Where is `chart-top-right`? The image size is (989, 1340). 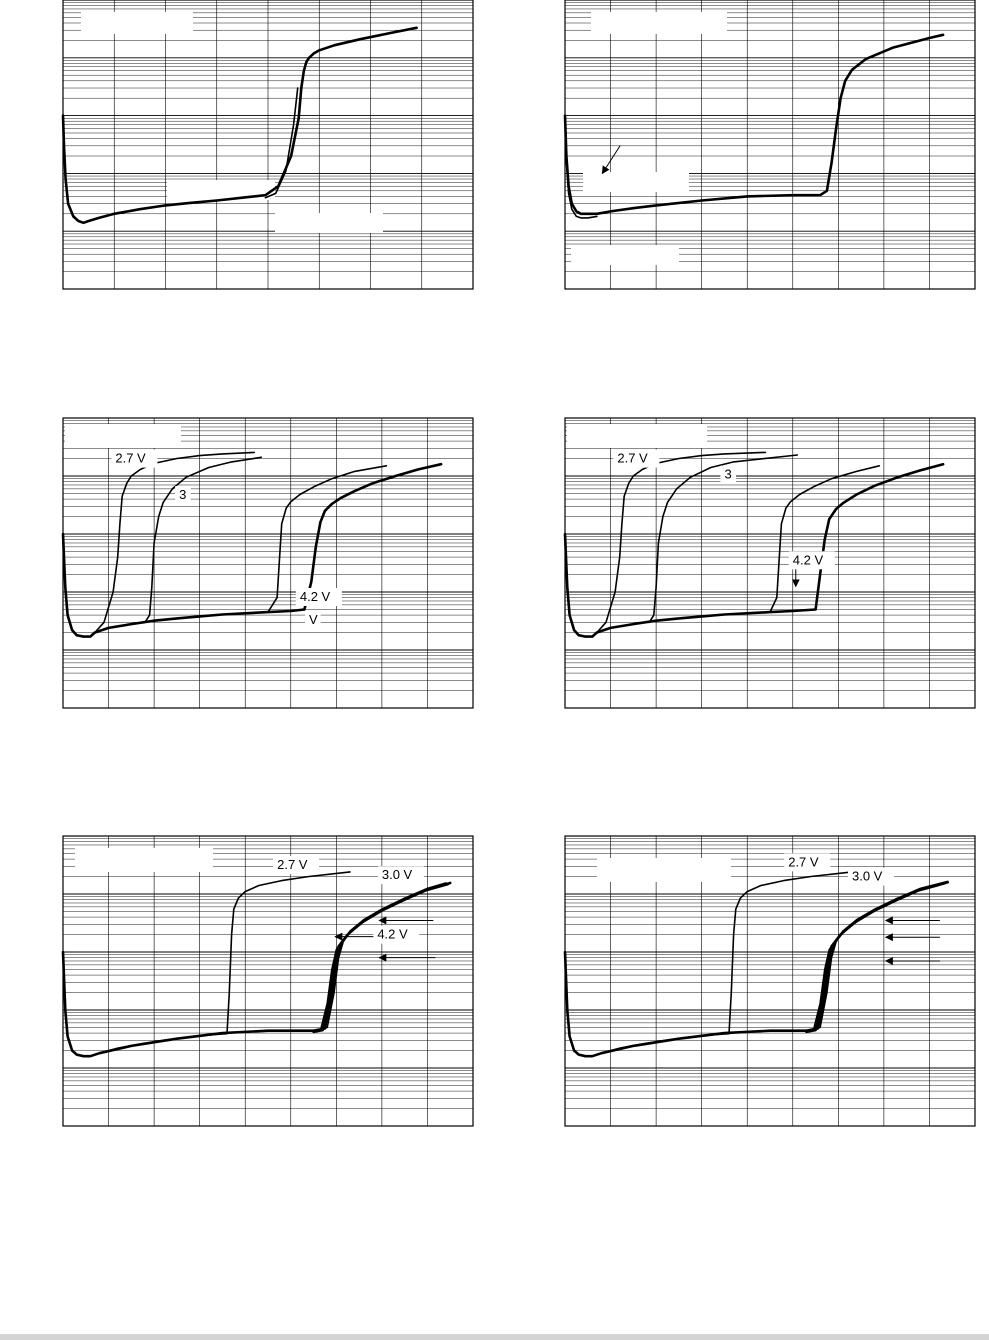 chart-top-right is located at coordinates (769, 145).